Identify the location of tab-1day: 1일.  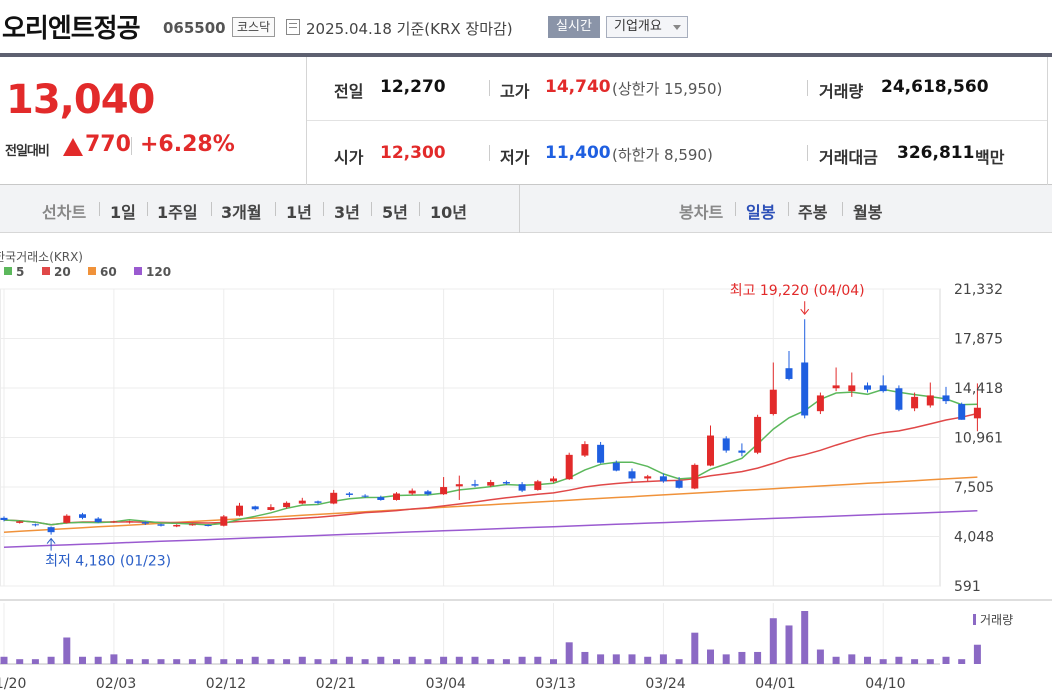
(123, 212).